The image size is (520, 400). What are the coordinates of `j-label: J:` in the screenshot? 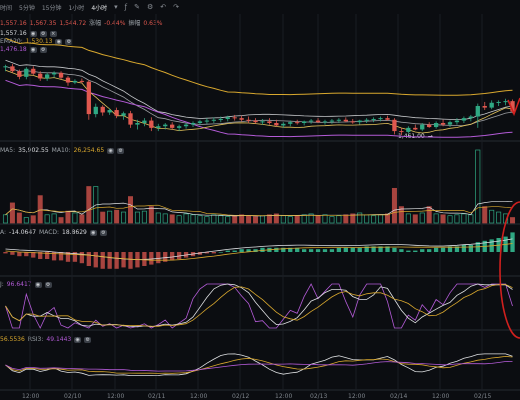 It's located at (2, 284).